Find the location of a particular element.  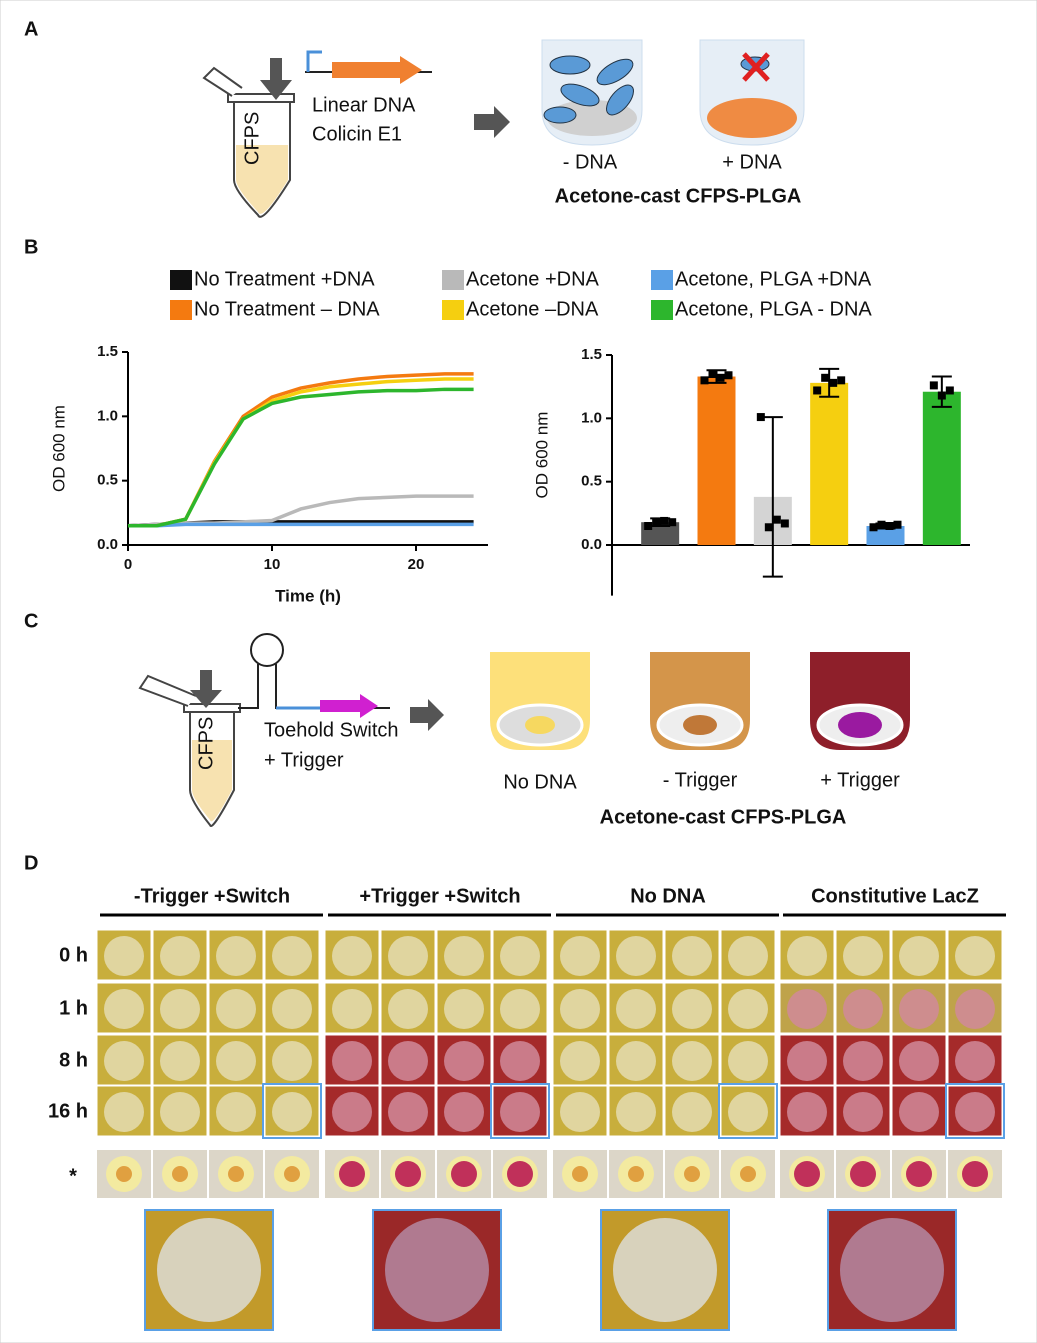

dna-label: Toehold Switch is located at coordinates (331, 730).